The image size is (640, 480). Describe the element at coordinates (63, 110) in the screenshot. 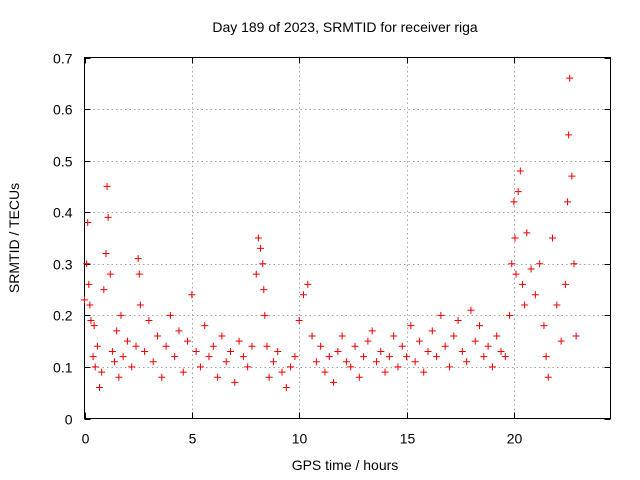

I see `y-tick-label: 0.6` at that location.